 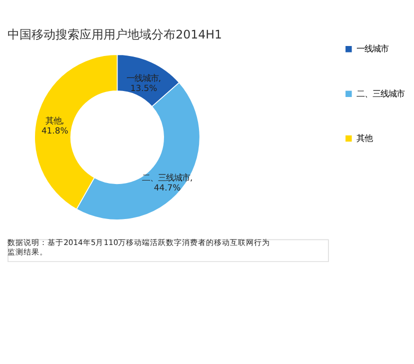 I want to click on chart-title: 中国移动搜索应用用户地域分布2014H1, so click(x=115, y=35).